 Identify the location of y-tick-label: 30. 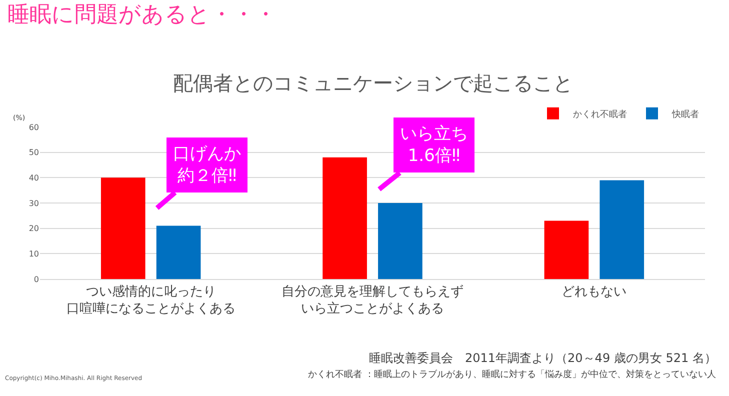
(33, 203).